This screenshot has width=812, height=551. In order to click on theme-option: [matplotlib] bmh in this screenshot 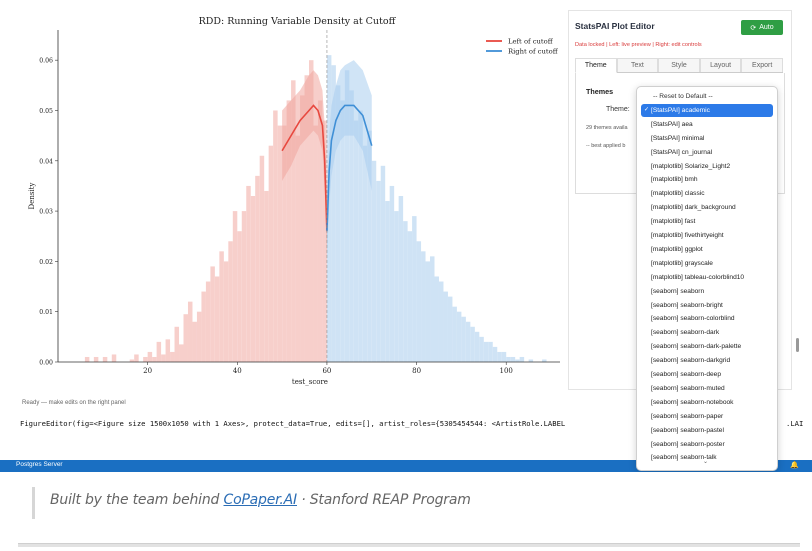, I will do `click(707, 179)`.